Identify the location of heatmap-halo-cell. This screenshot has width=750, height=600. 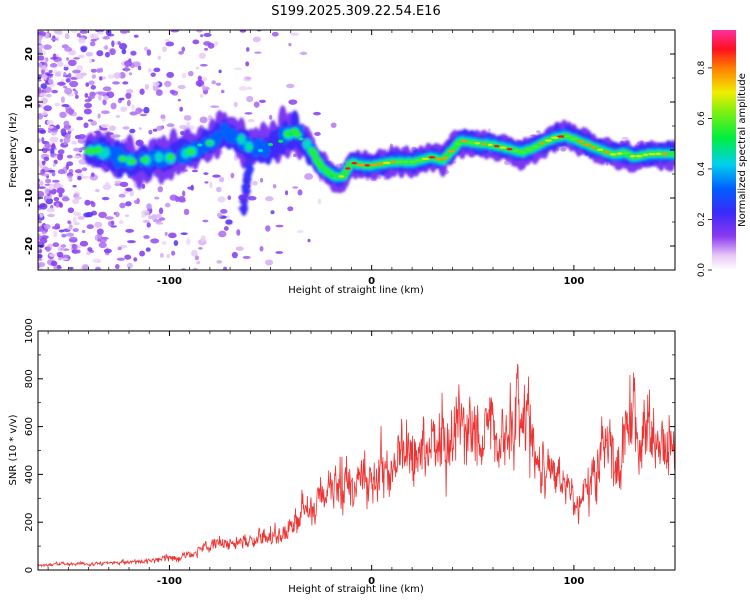
(384, 179).